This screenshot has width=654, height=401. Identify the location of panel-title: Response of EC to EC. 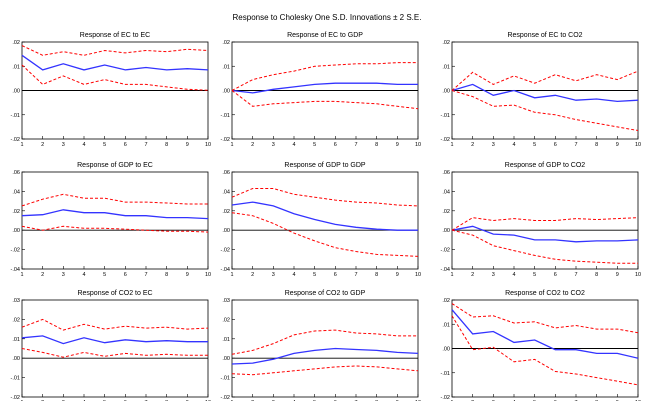
(115, 35).